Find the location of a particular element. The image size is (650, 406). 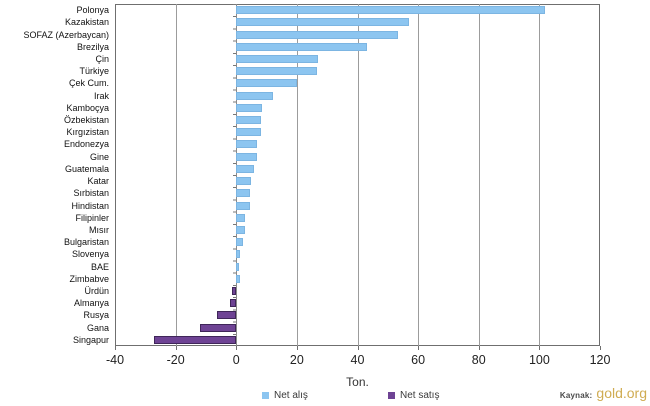

x-tick-label--40: -40 is located at coordinates (115, 360).